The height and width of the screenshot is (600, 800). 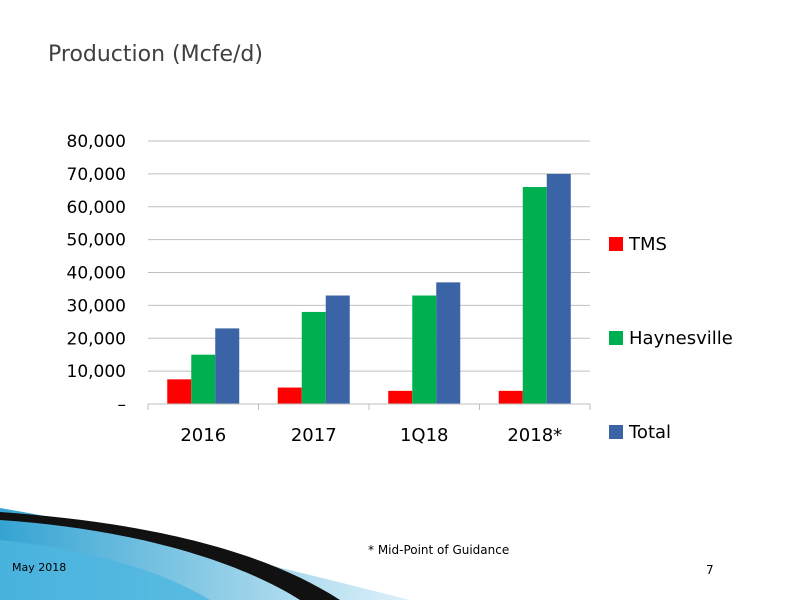 What do you see at coordinates (710, 570) in the screenshot?
I see `page-number: 7` at bounding box center [710, 570].